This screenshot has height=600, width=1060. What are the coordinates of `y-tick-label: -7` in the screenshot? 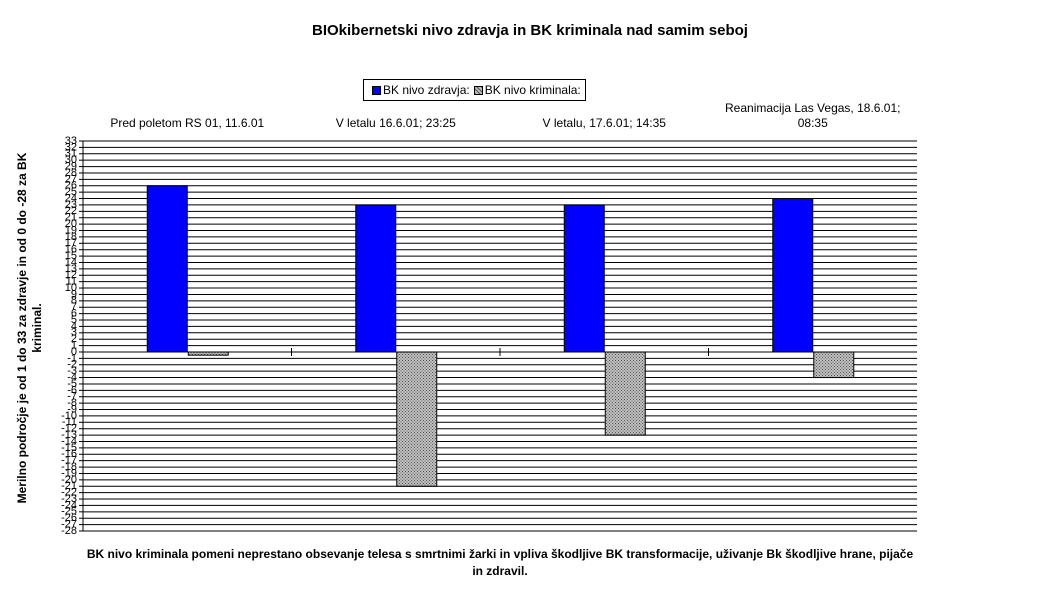 It's located at (72, 397).